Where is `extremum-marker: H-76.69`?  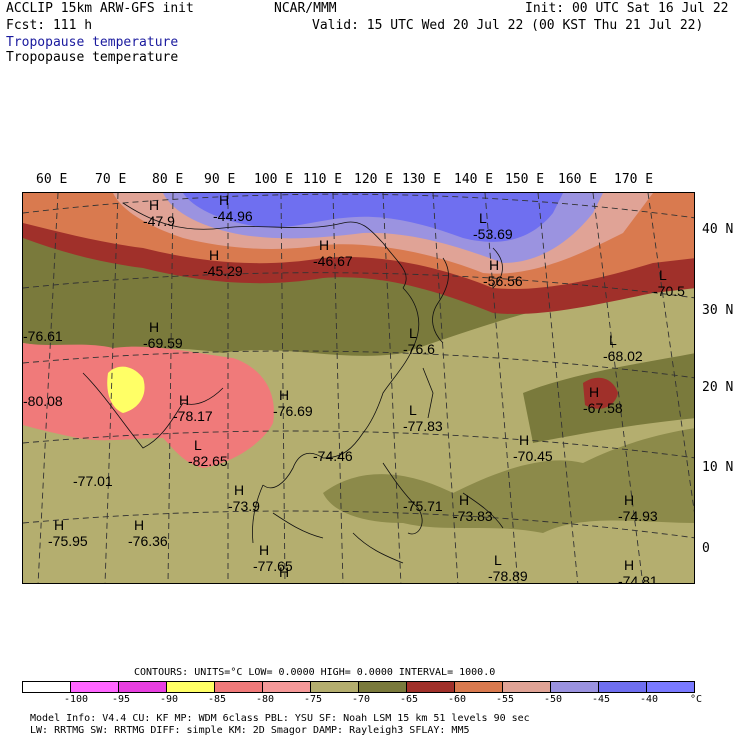 extremum-marker: H-76.69 is located at coordinates (293, 403).